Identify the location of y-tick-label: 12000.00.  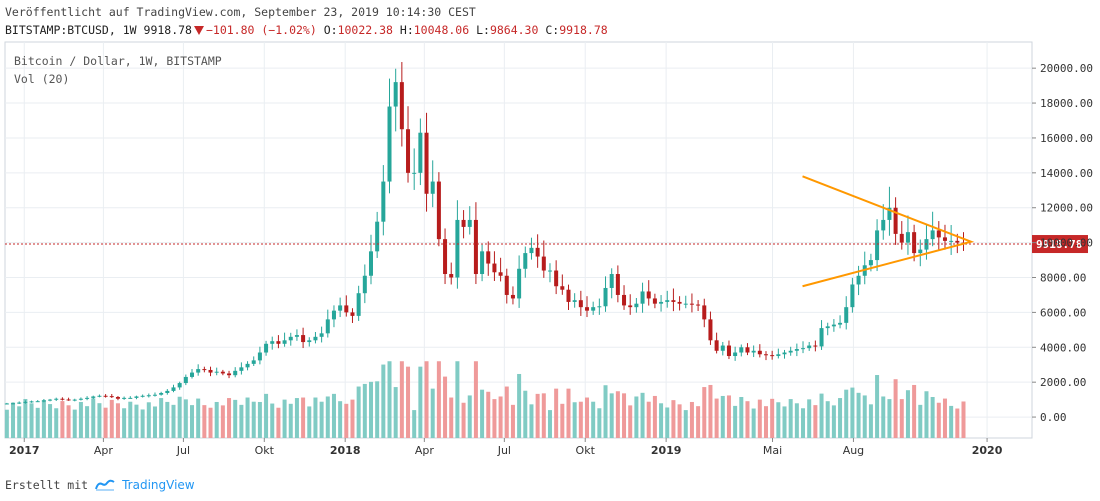
(1066, 208).